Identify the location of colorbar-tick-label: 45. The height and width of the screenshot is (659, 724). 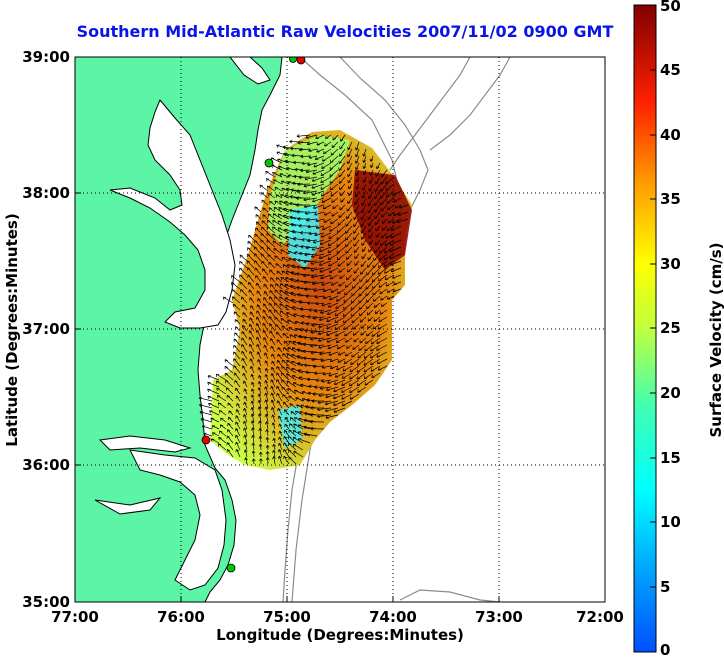
(670, 70).